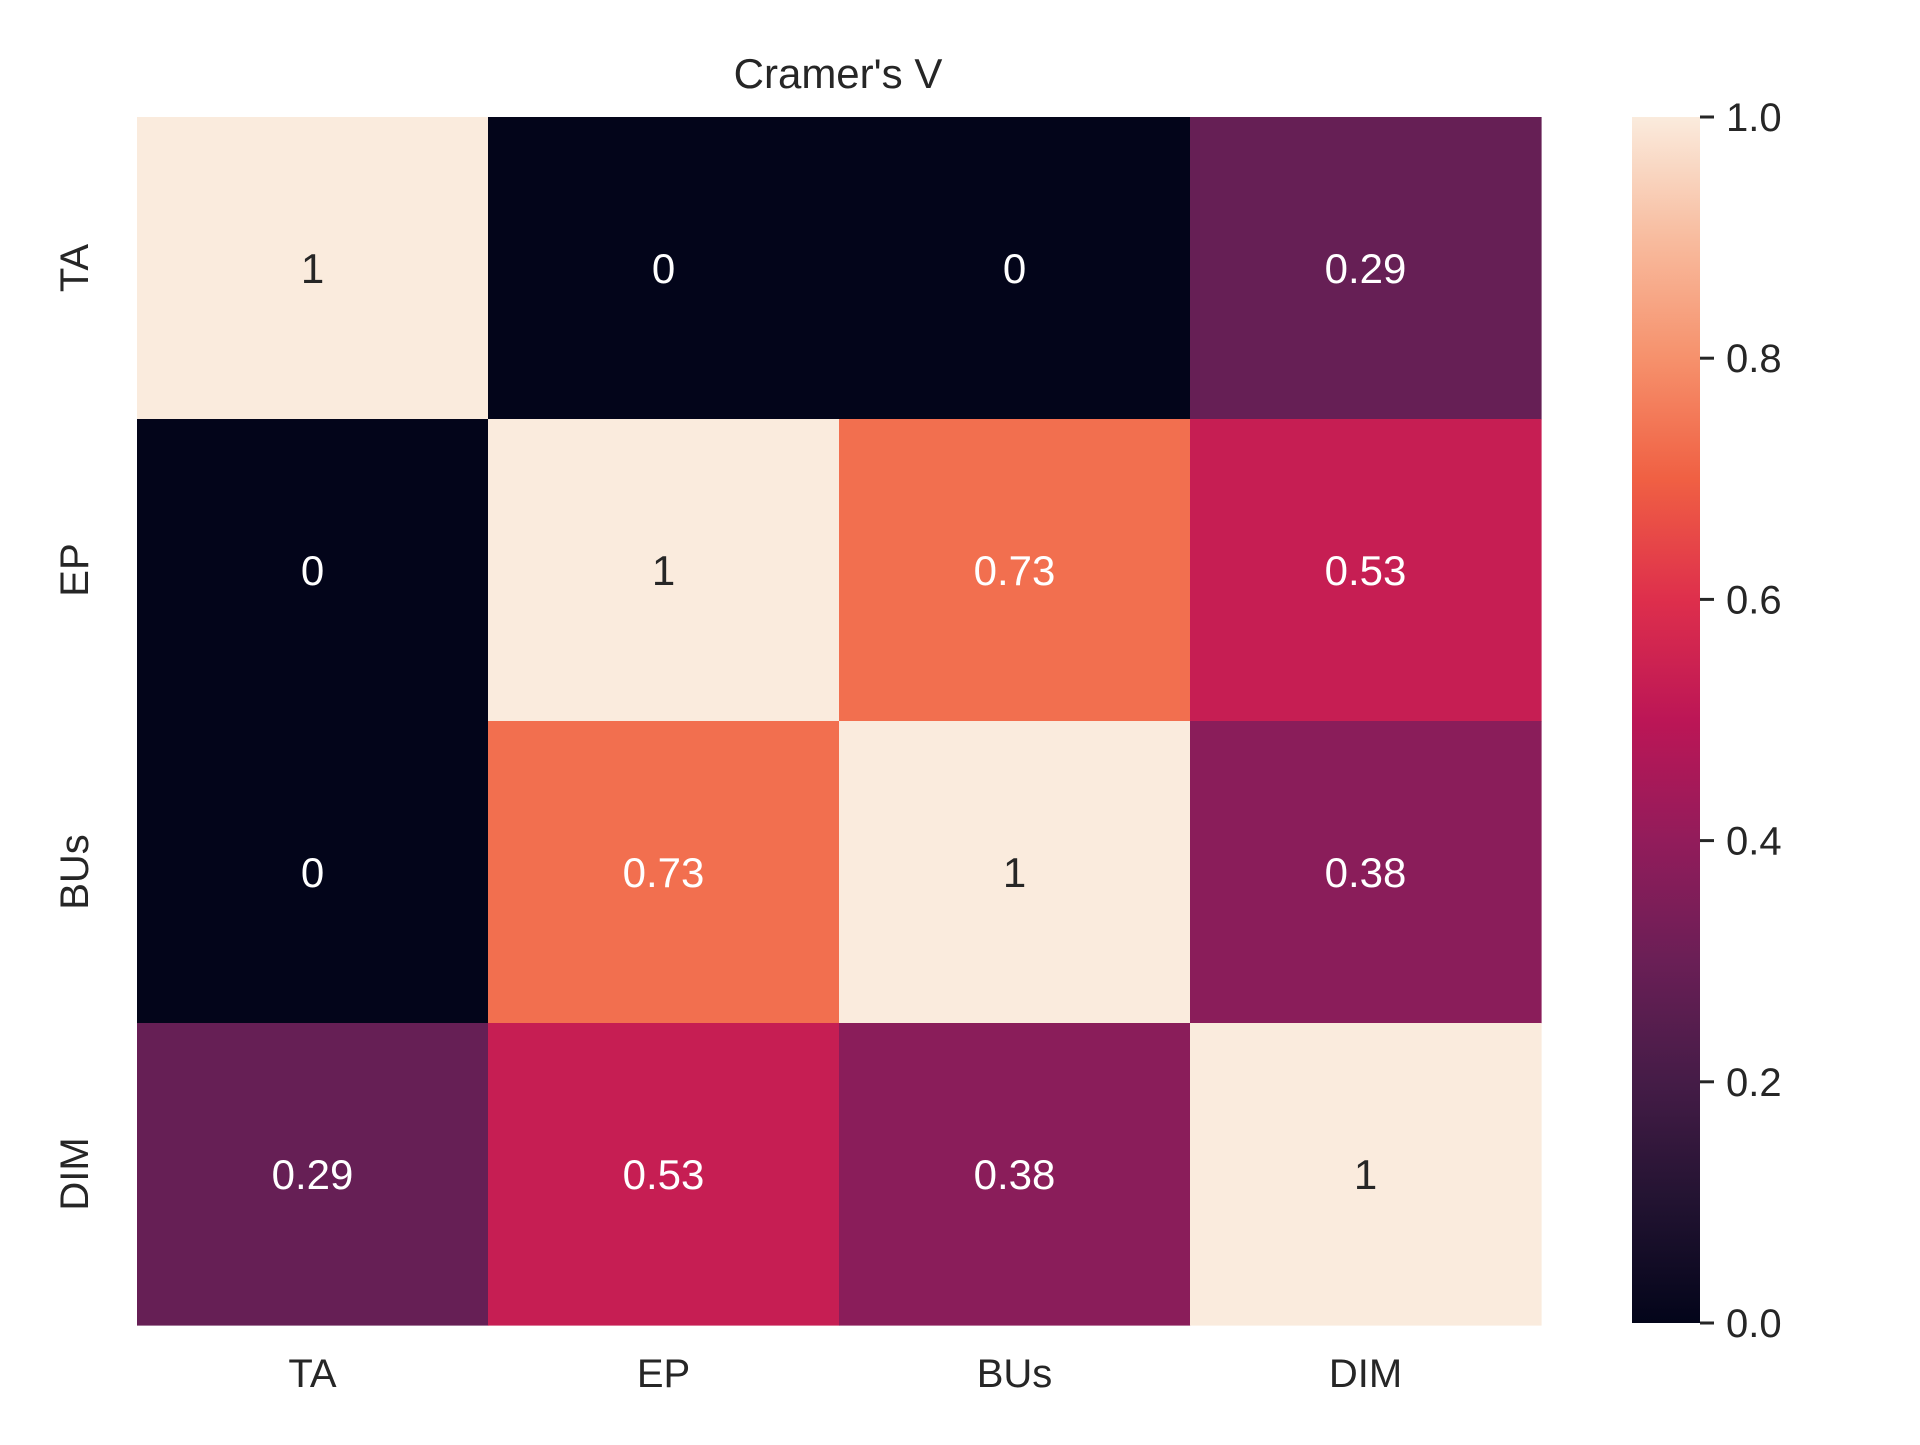 Image resolution: width=1920 pixels, height=1445 pixels. I want to click on y-axis-tick-labels: TA EP BUs DIM, so click(75, 727).